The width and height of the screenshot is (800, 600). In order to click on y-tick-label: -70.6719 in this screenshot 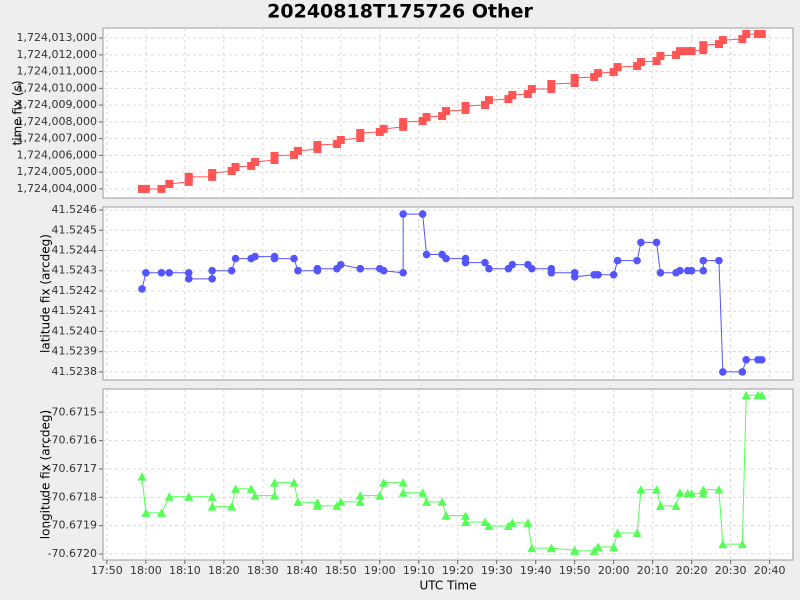, I will do `click(72, 525)`.